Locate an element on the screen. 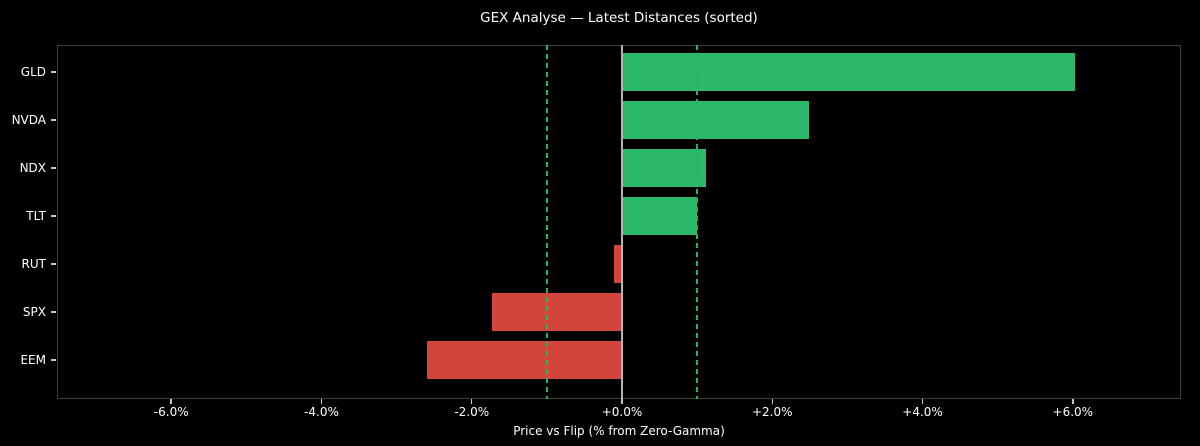 This screenshot has width=1200, height=446. bar-tlt is located at coordinates (660, 216).